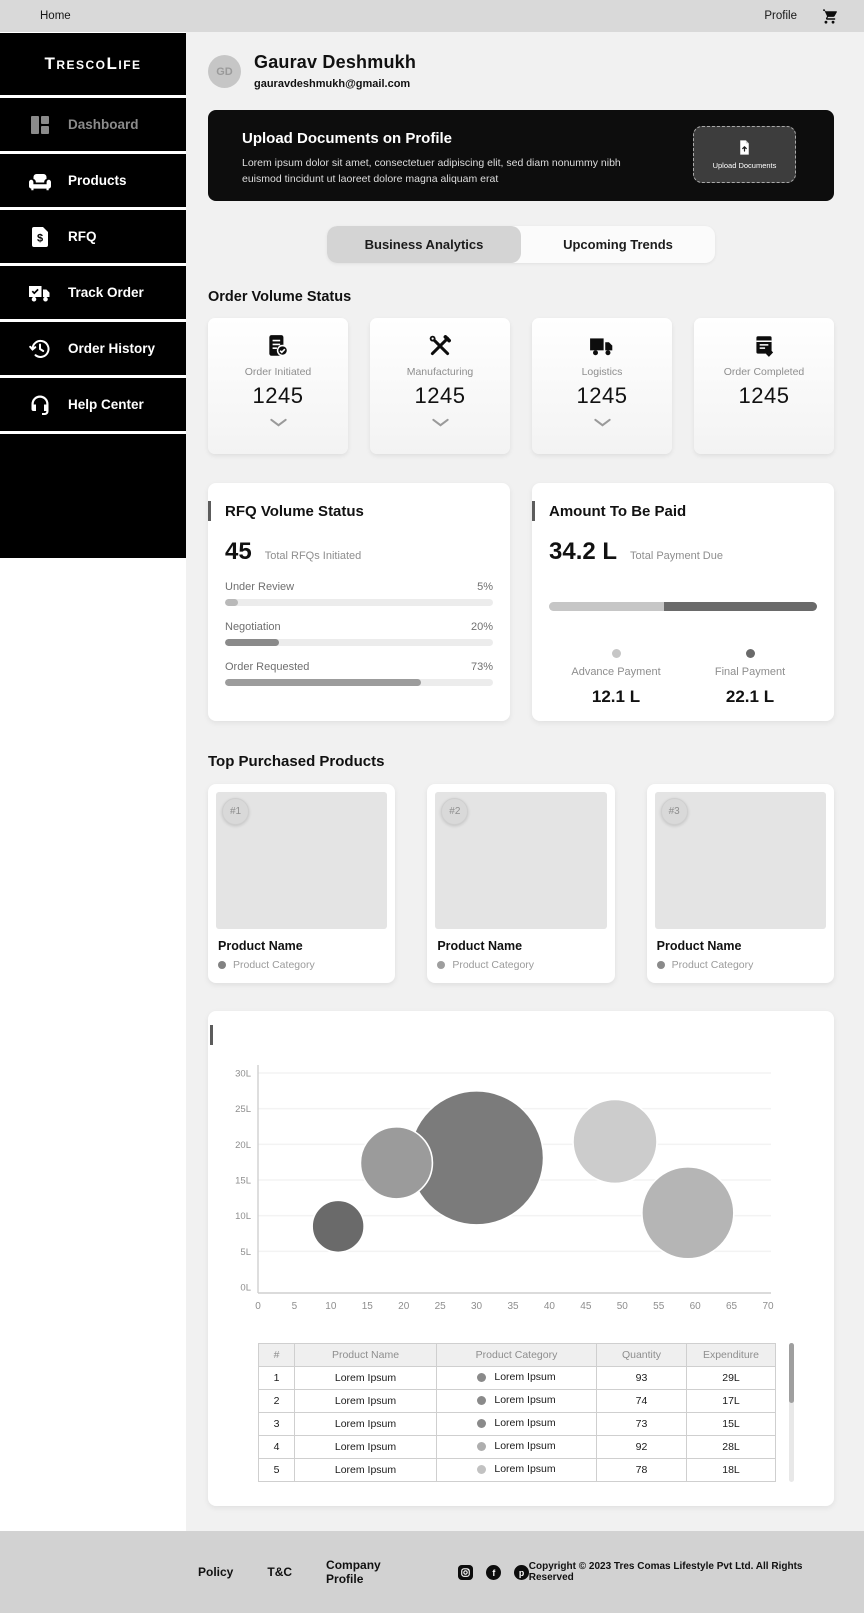  Describe the element at coordinates (731, 1401) in the screenshot. I see `cell-expenditure: 17L` at that location.